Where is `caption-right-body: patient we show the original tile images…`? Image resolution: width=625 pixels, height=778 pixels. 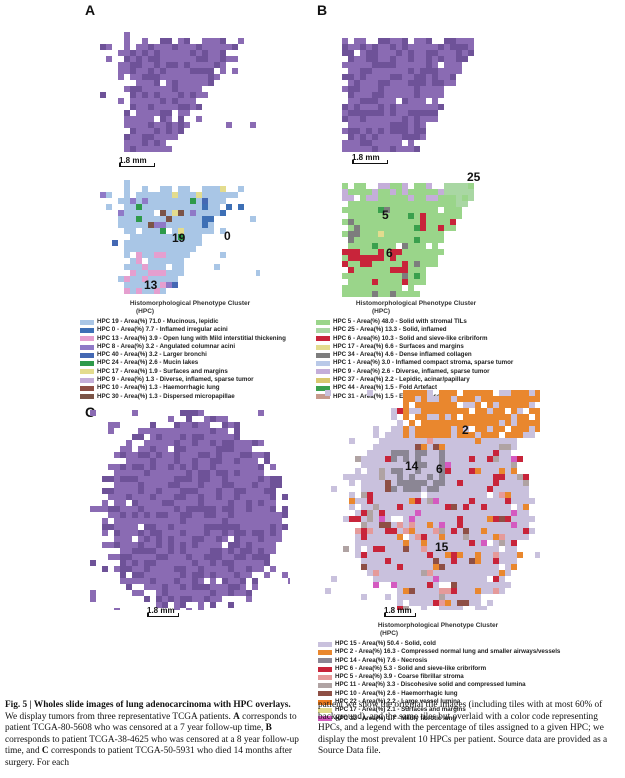
caption-right-body: patient we show the original tile images… is located at coordinates (463, 728).